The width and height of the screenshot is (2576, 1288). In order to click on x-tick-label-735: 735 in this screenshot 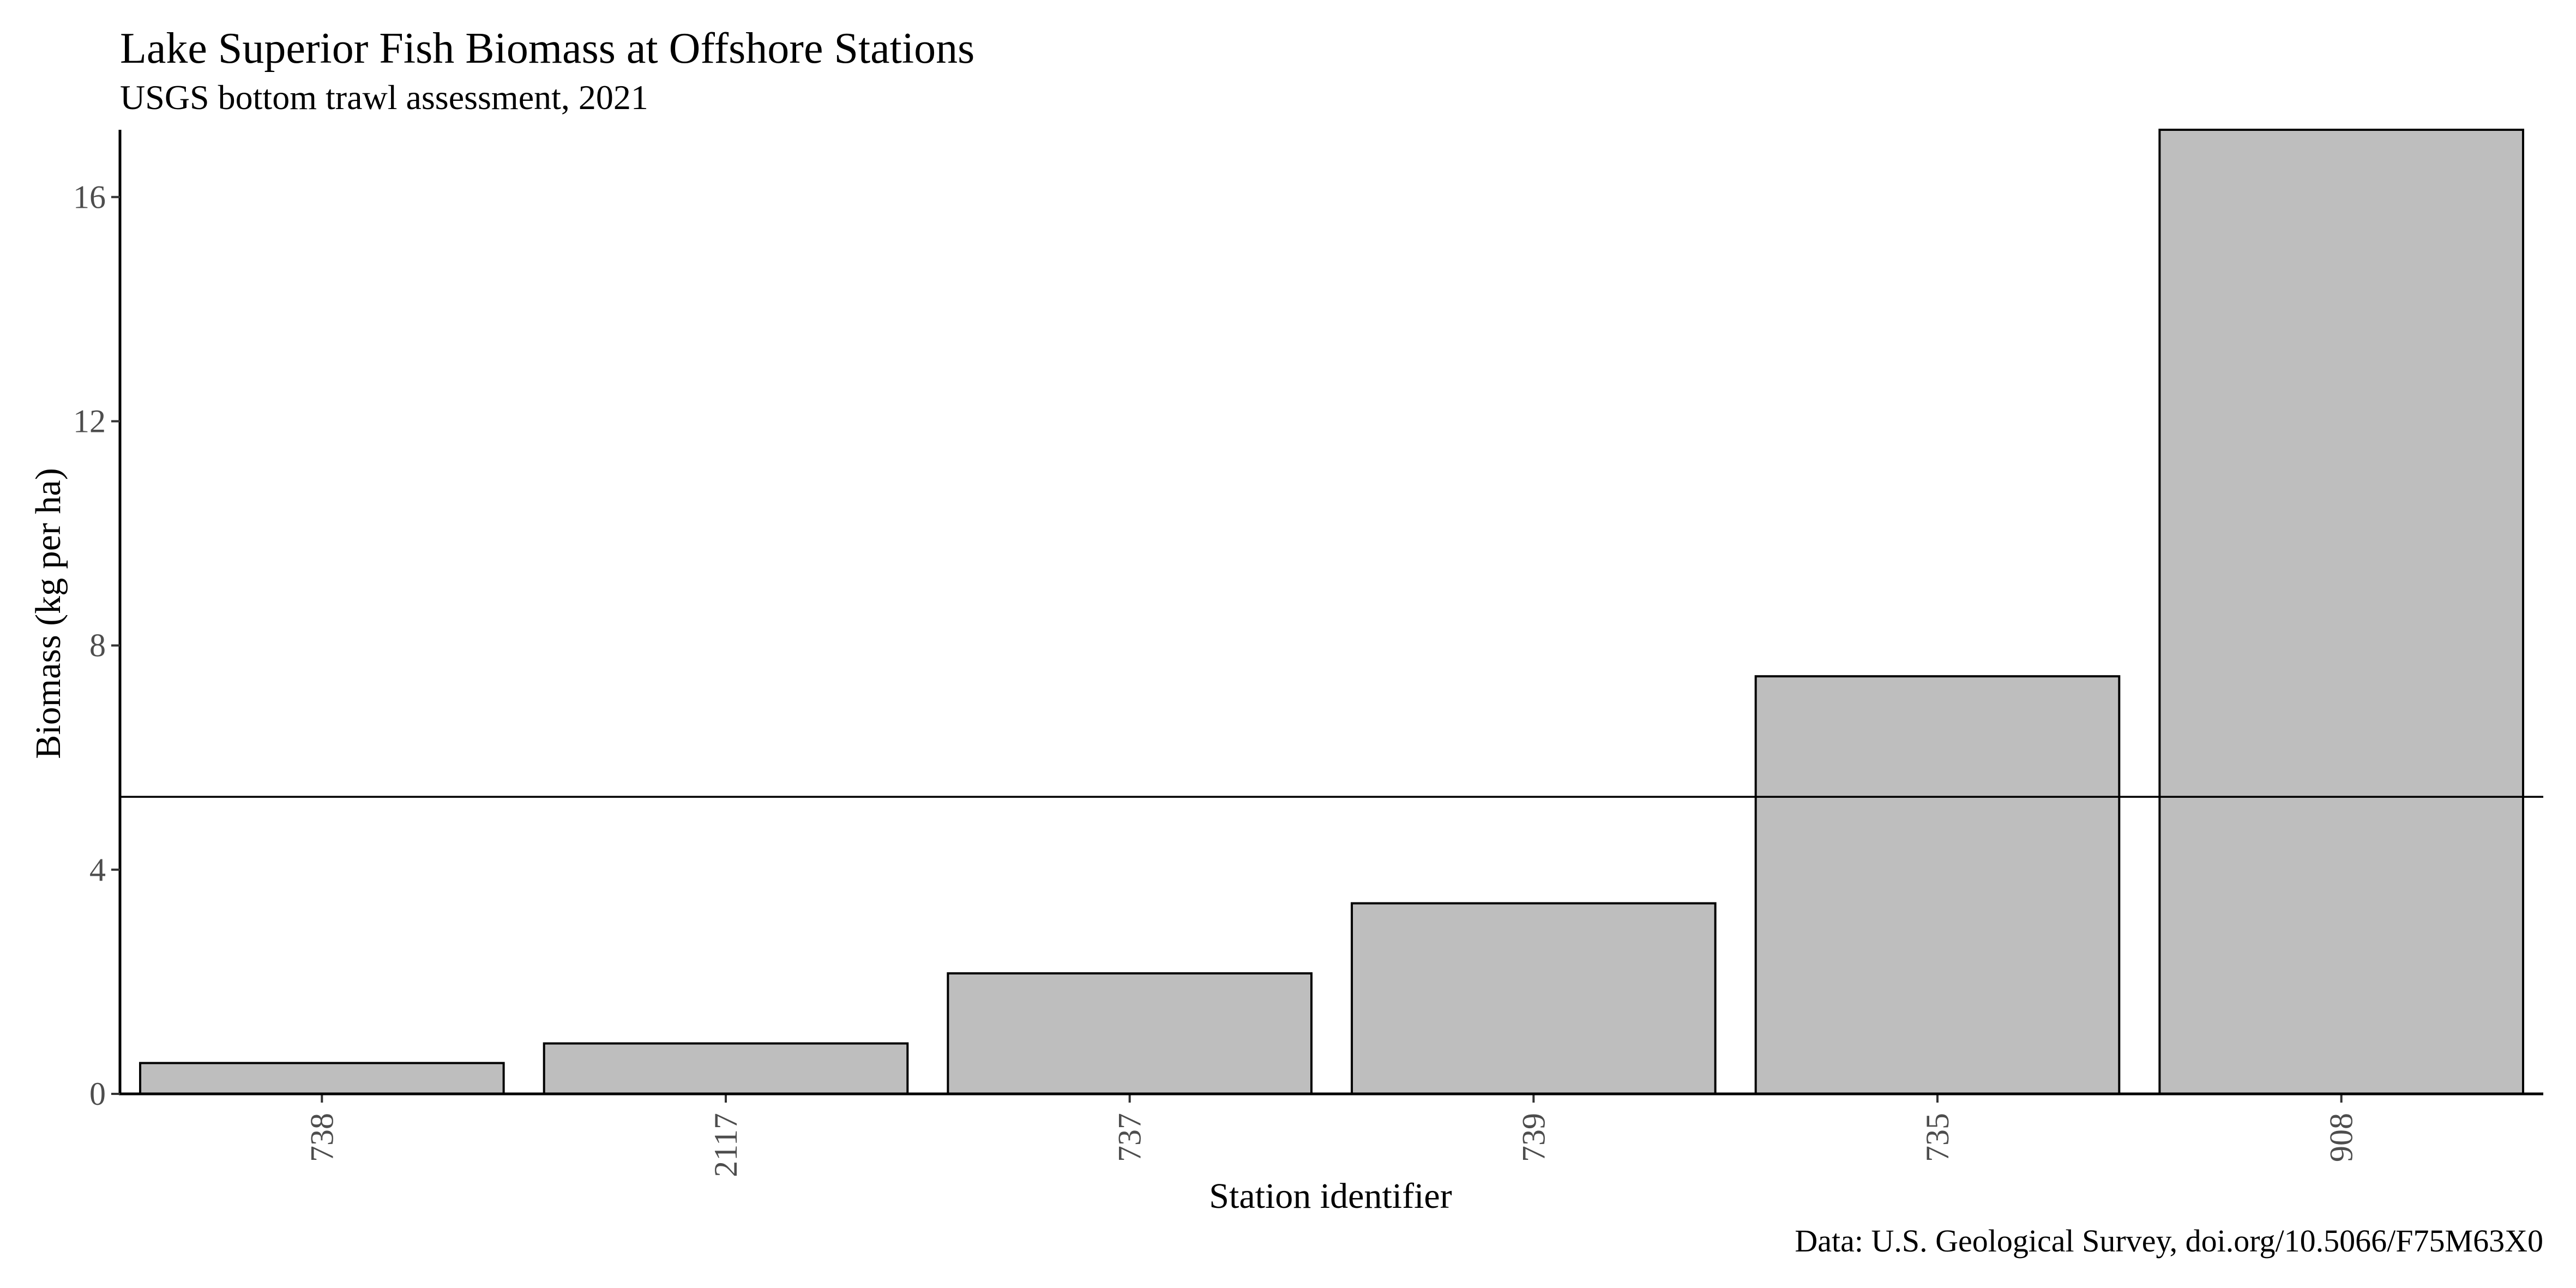, I will do `click(1937, 1137)`.